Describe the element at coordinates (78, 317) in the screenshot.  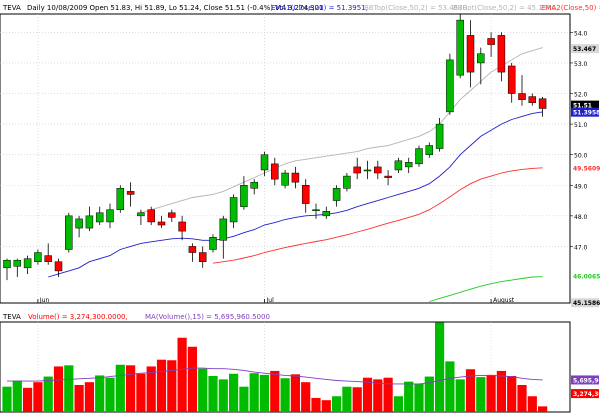
I see `volume-legend: Volume() = 3,274,300.0000,` at that location.